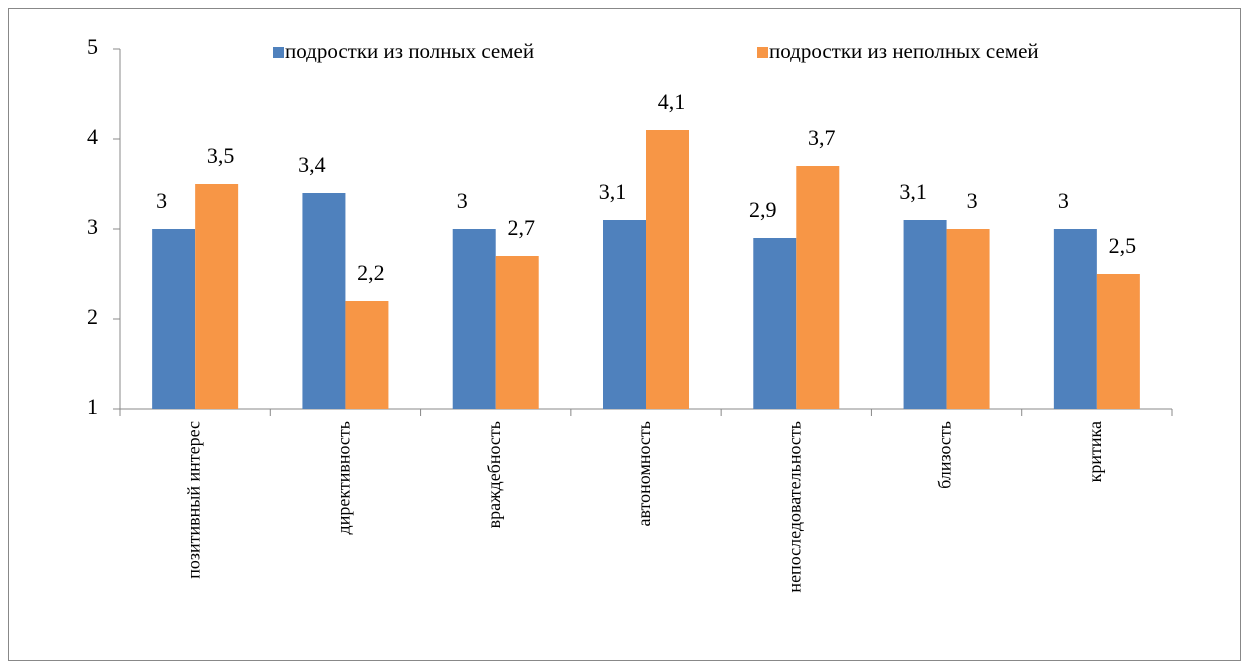 The image size is (1250, 665). I want to click on data-label: 2,2, so click(371, 272).